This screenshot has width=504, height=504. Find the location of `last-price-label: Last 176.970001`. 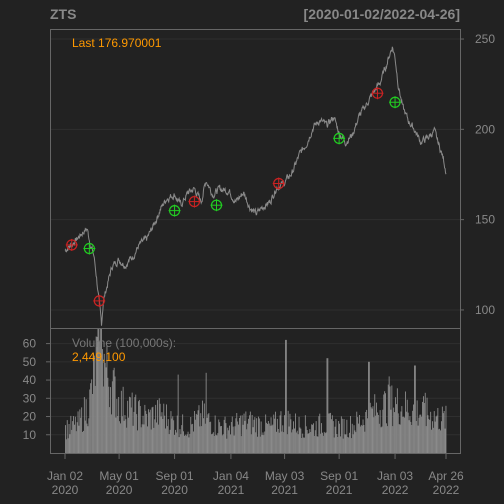

last-price-label: Last 176.970001 is located at coordinates (117, 43).